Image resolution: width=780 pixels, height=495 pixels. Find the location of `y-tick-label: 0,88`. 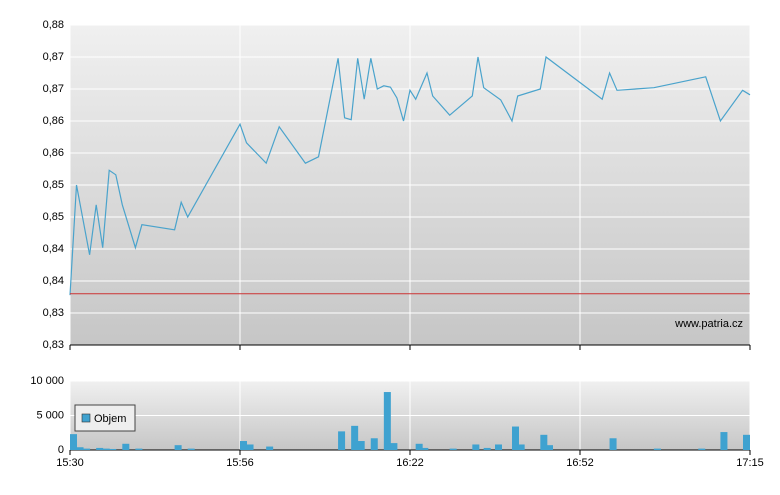

y-tick-label: 0,88 is located at coordinates (53, 25).